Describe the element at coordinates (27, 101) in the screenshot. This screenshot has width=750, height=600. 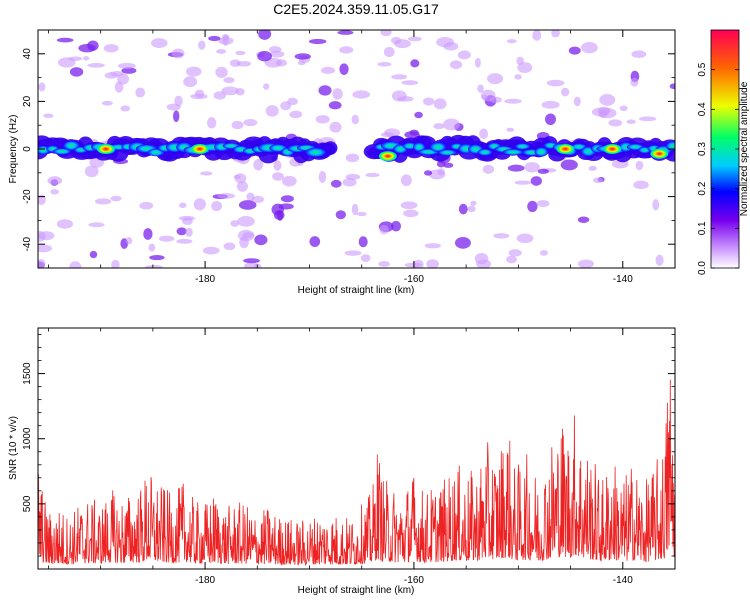
I see `y-tick-label: 20` at that location.